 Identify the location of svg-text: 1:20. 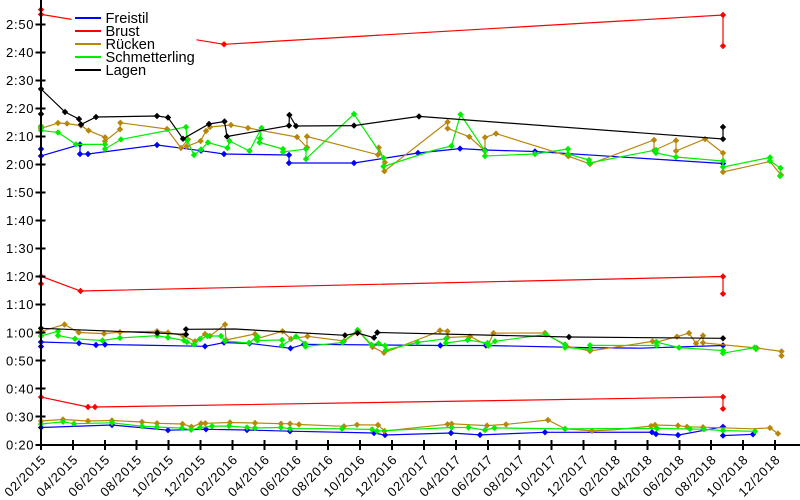
(20, 276).